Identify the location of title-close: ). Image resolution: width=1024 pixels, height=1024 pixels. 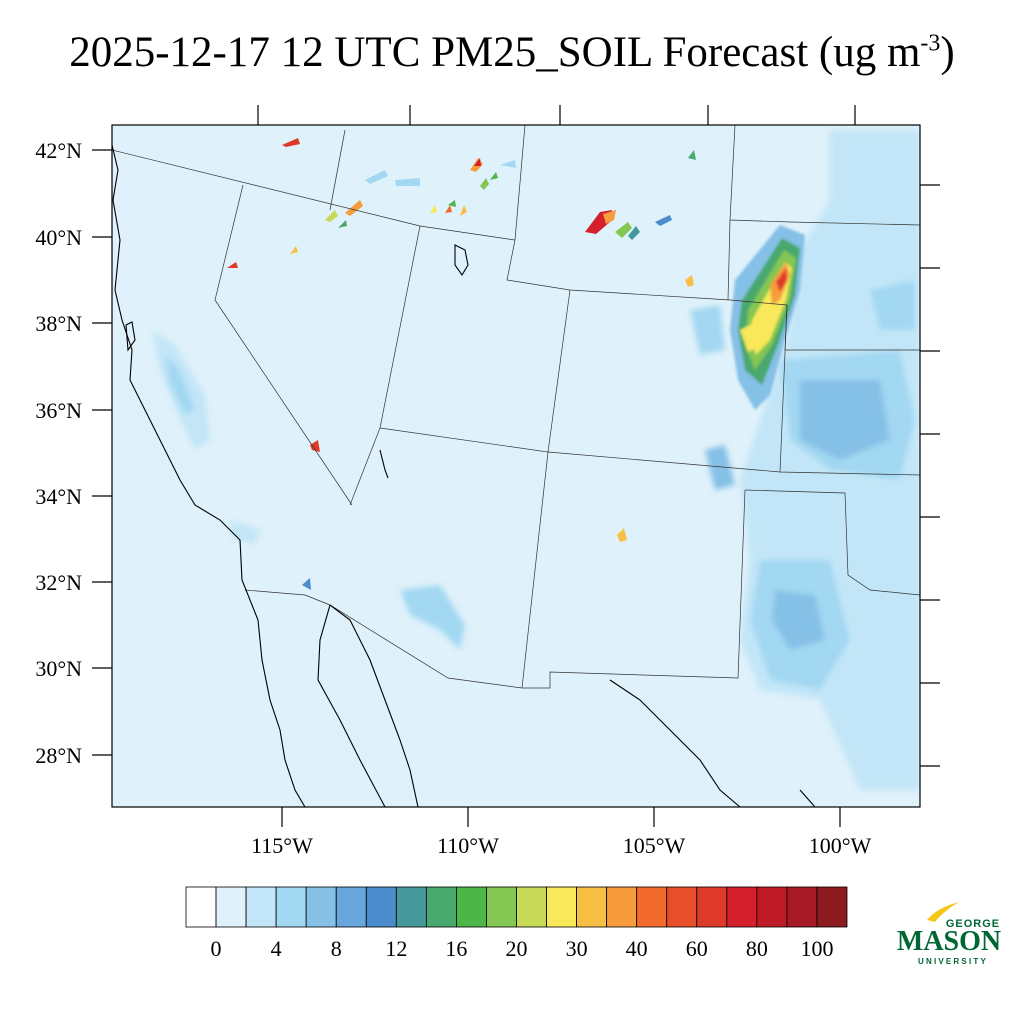
(947, 52).